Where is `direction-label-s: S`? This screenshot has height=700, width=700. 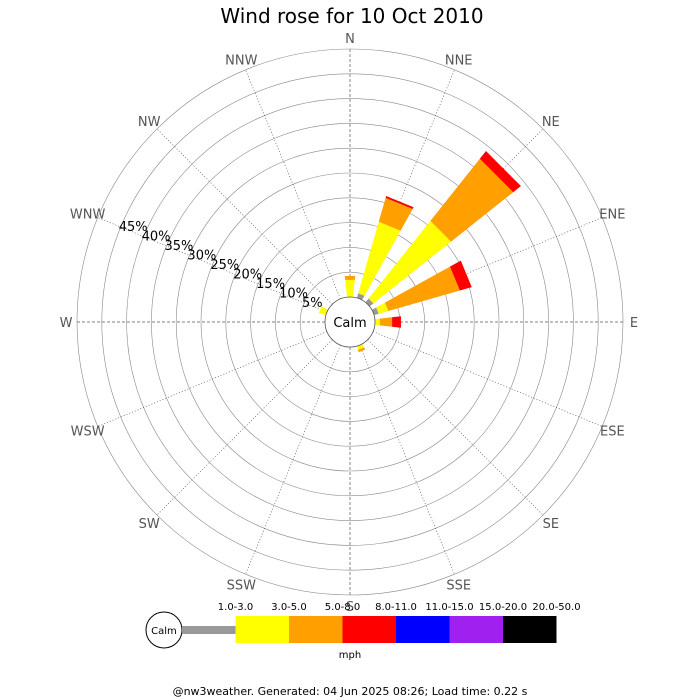 direction-label-s: S is located at coordinates (350, 607).